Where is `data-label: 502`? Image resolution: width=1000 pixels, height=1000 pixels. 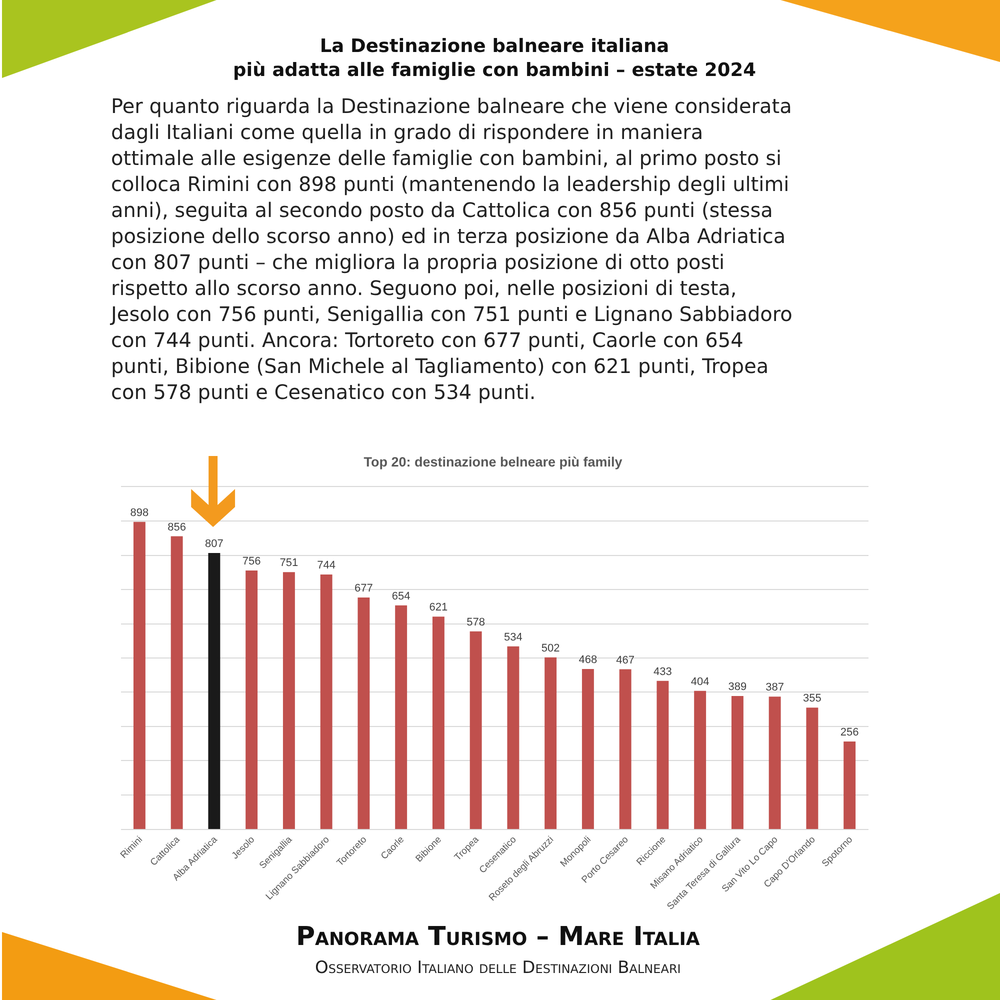
data-label: 502 is located at coordinates (550, 648).